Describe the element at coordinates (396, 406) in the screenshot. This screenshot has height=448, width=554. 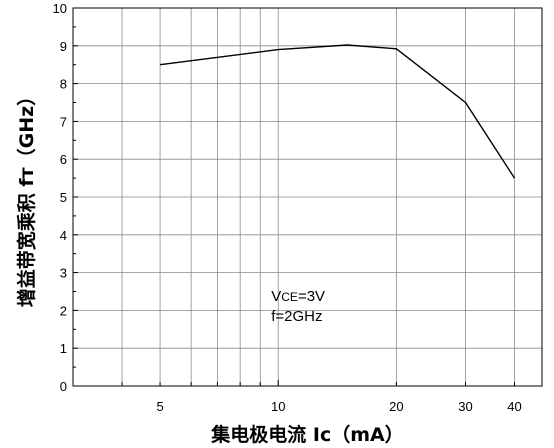
I see `x-tick-label: 20` at that location.